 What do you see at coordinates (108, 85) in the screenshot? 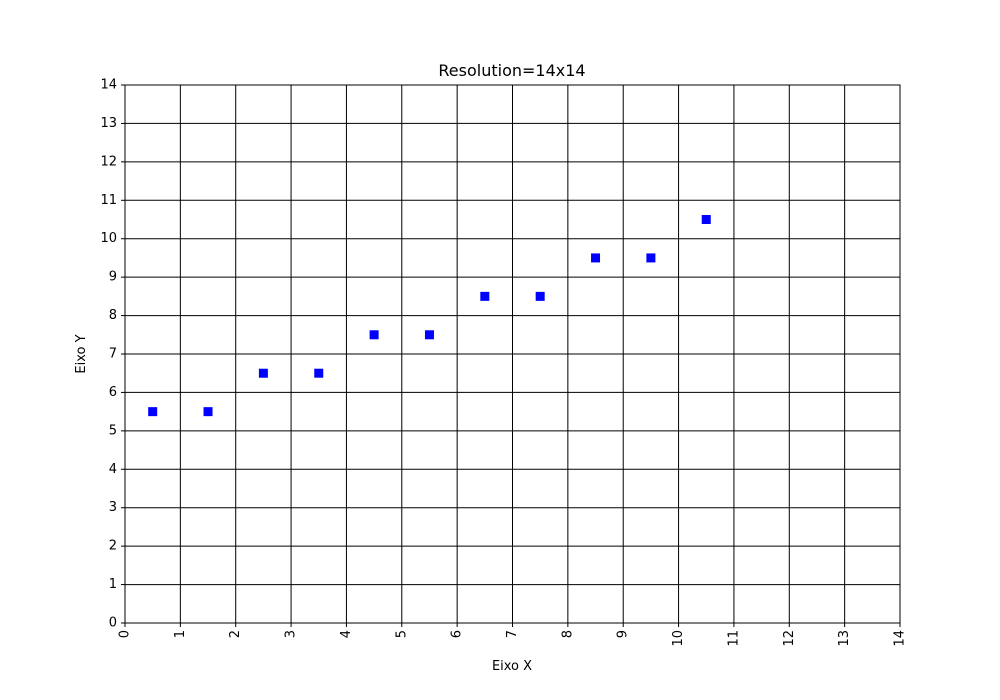
I see `y-tick-label: 14` at bounding box center [108, 85].